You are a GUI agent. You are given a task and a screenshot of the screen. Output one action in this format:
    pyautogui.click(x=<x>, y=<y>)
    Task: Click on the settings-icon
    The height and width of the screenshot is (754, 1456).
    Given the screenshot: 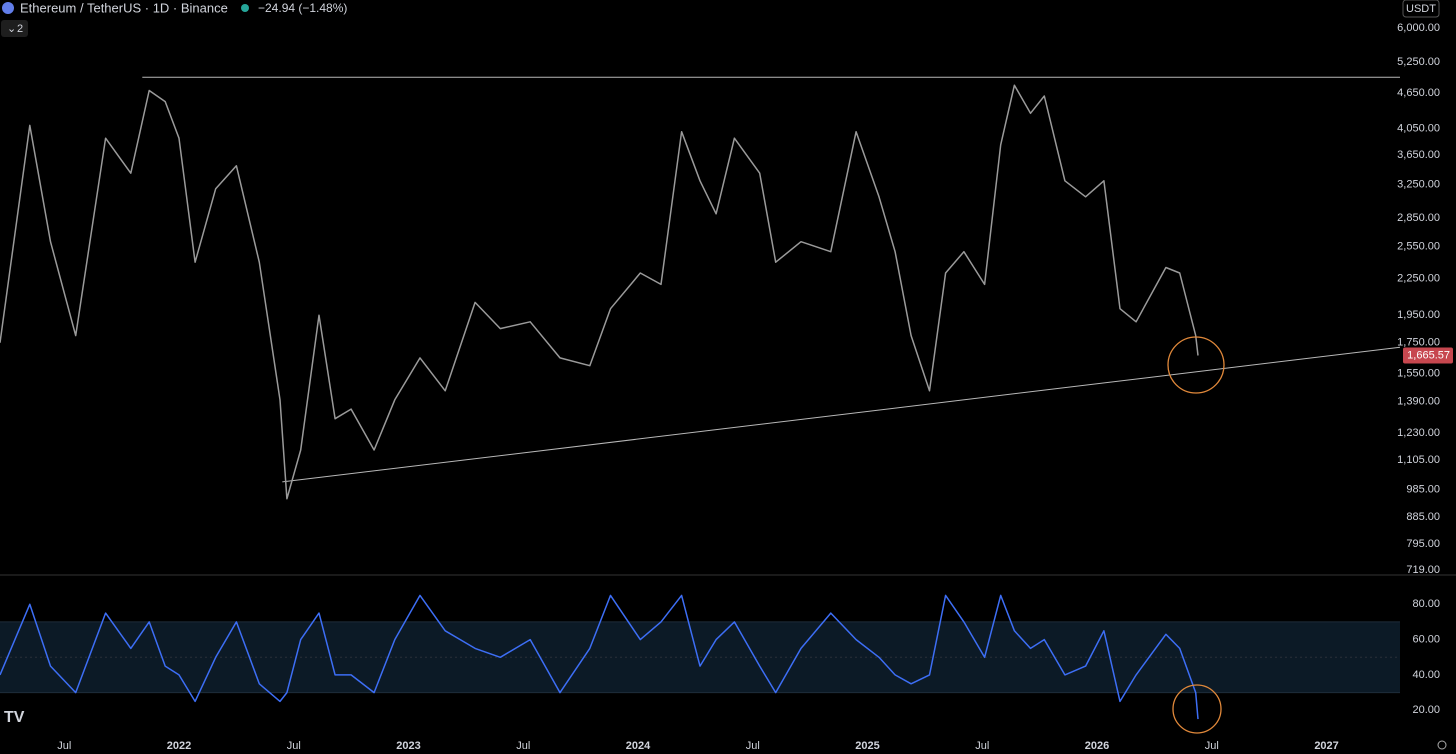 What is the action you would take?
    pyautogui.click(x=1442, y=745)
    